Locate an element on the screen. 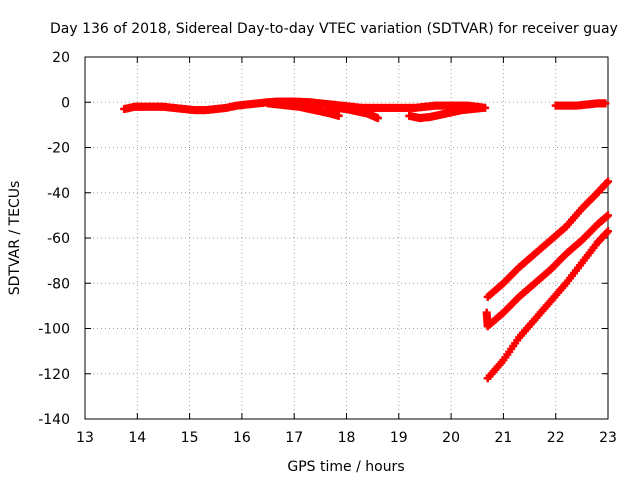  y-tick-label: 20 is located at coordinates (61, 58).